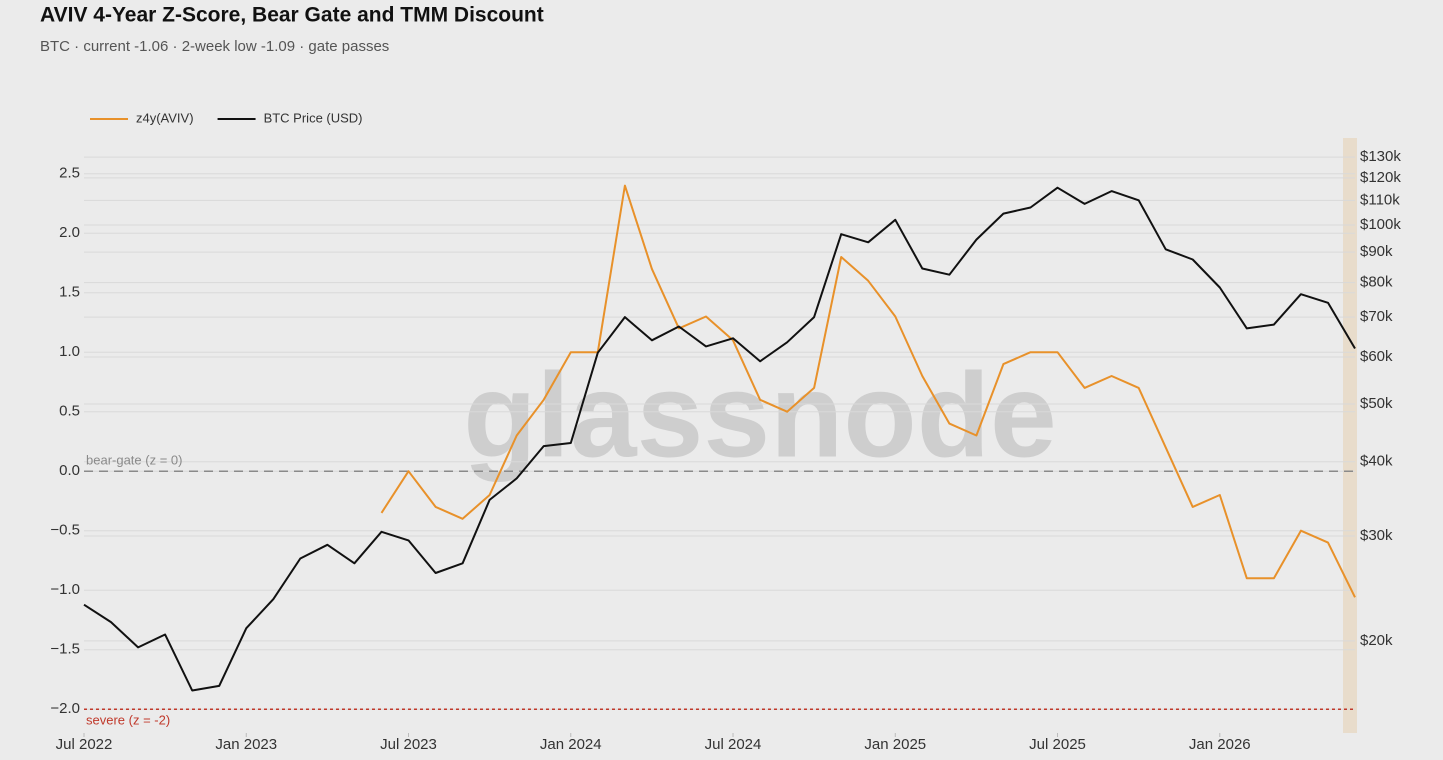 The height and width of the screenshot is (760, 1443). Describe the element at coordinates (65, 530) in the screenshot. I see `y-tick-label: −0.5` at that location.